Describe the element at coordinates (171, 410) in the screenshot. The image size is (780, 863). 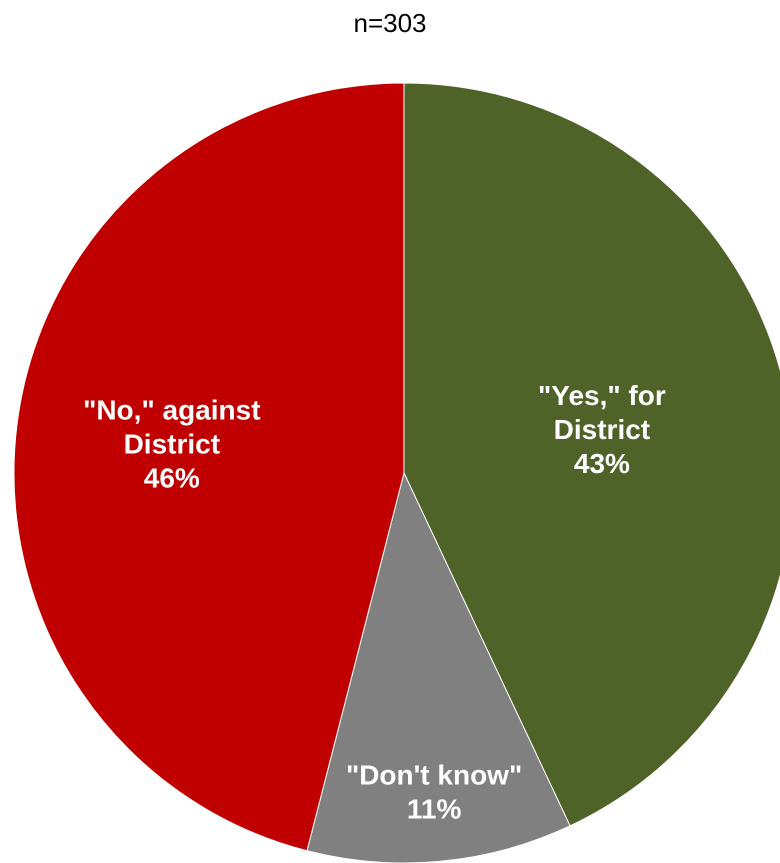
I see `pie-slice-label-line: "No," against` at that location.